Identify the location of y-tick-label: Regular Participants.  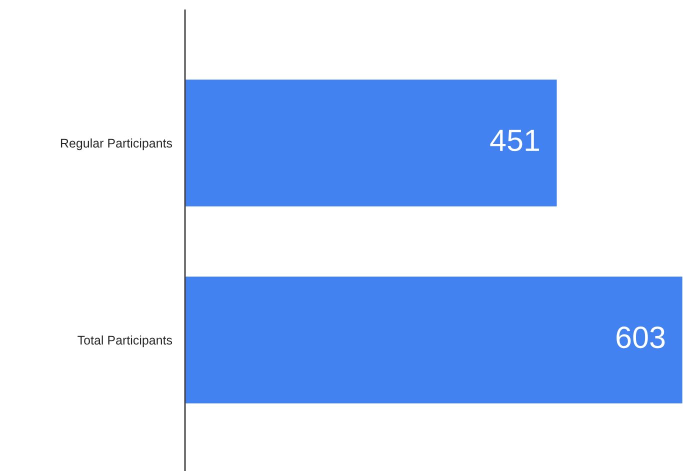
(116, 144).